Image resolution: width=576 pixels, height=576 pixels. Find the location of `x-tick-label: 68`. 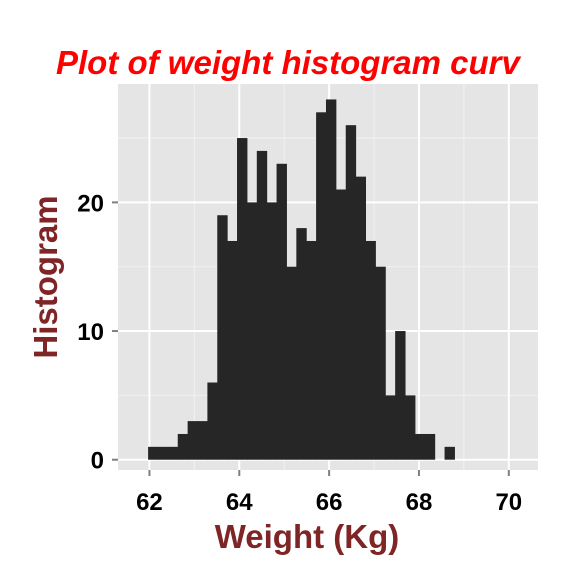

x-tick-label: 68 is located at coordinates (419, 502).